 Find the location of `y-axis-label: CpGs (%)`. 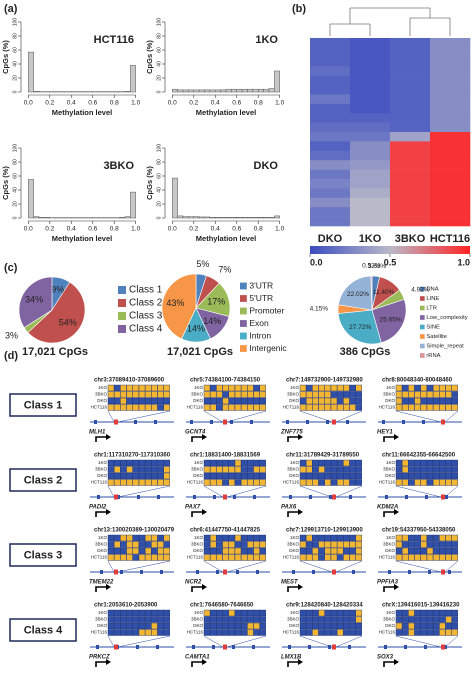

y-axis-label: CpGs (%) is located at coordinates (5, 183).